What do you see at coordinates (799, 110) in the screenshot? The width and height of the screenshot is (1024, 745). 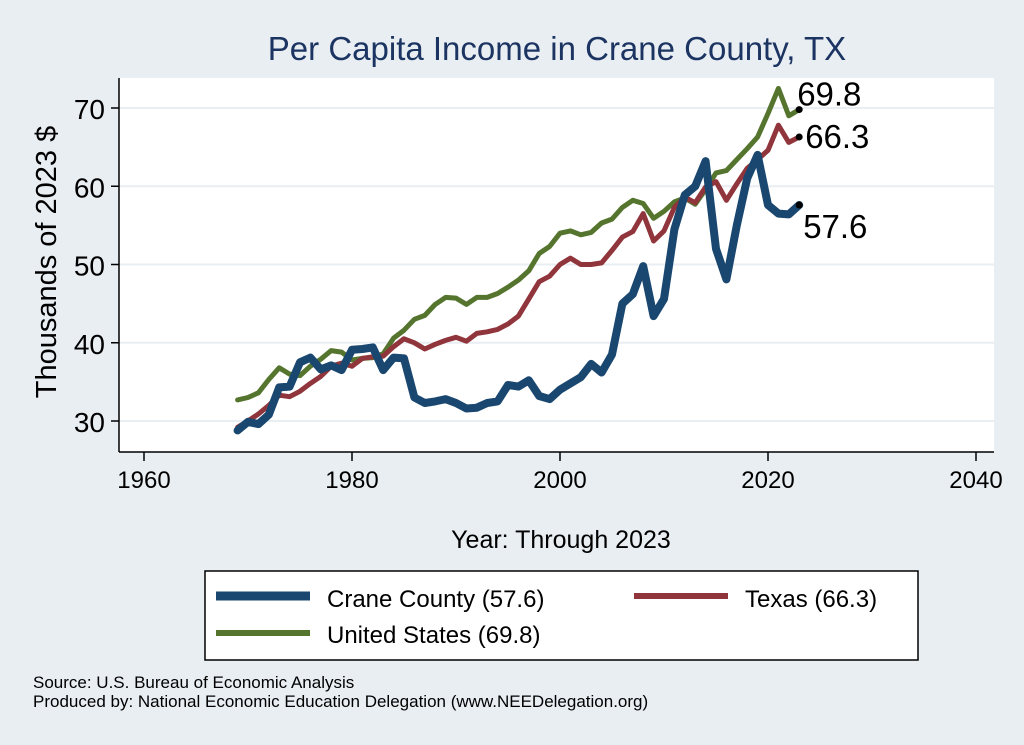 I see `end-marker-united-states` at bounding box center [799, 110].